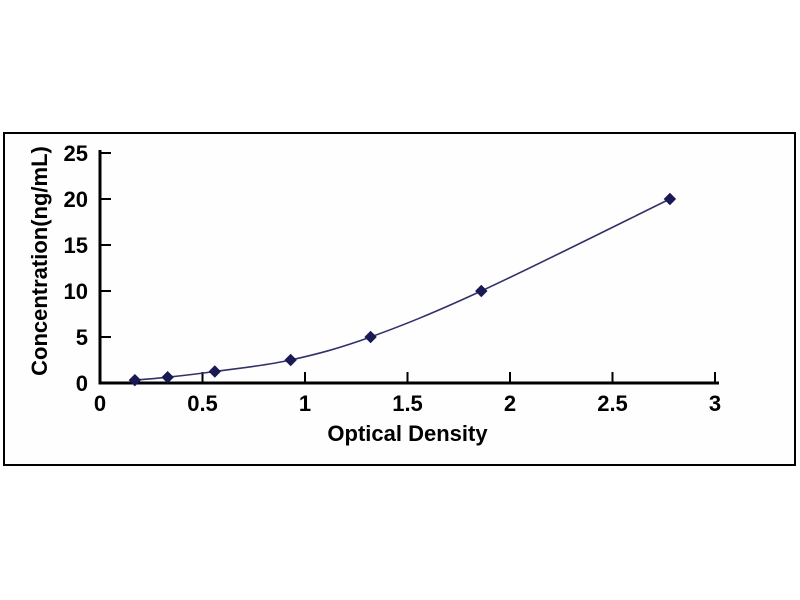 The height and width of the screenshot is (600, 800). I want to click on y-tick-label: 15, so click(76, 245).